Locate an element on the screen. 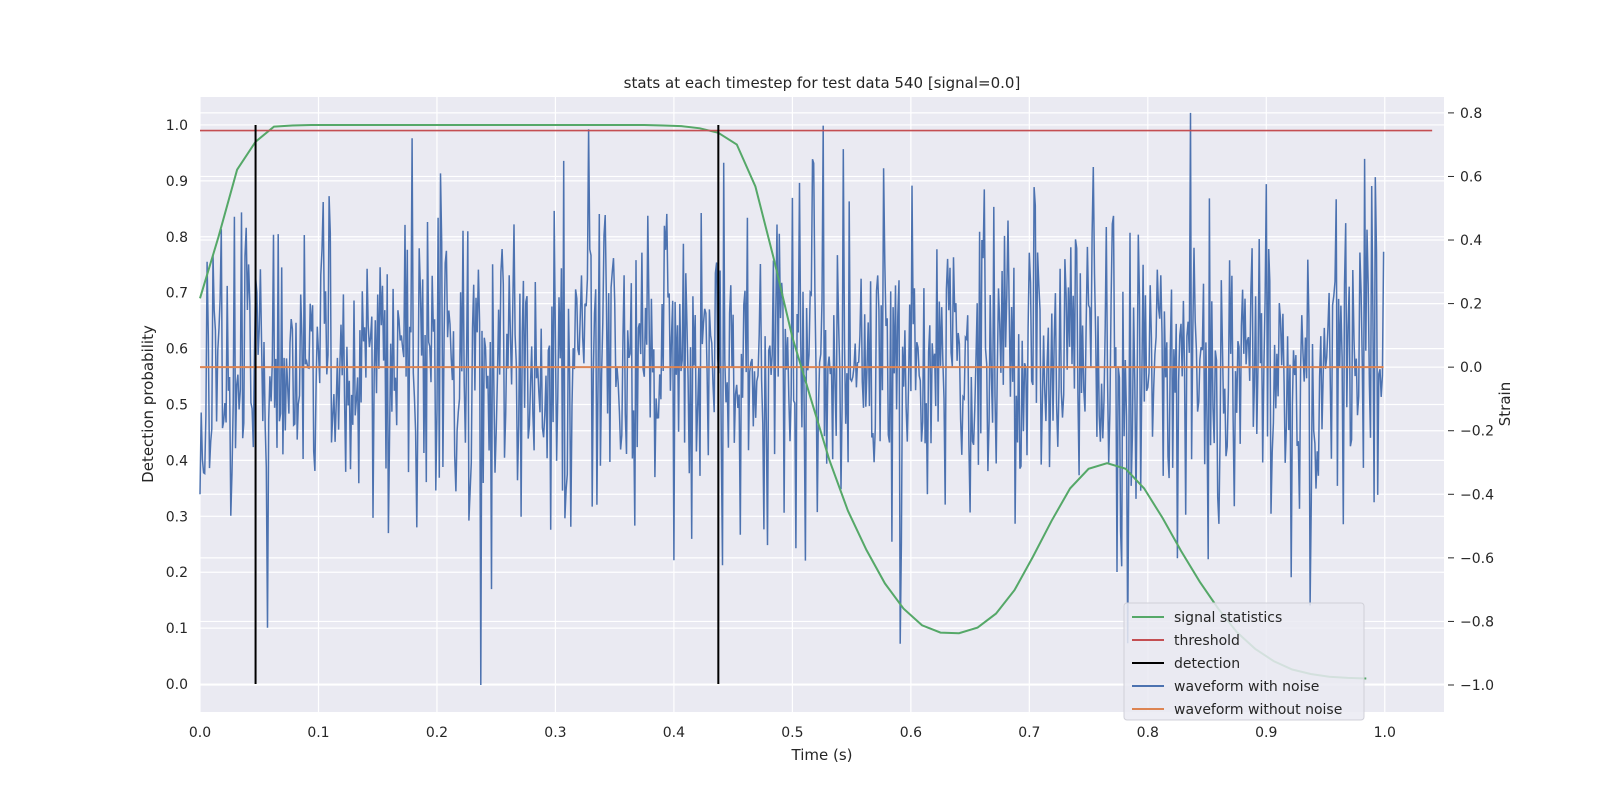 The height and width of the screenshot is (800, 1600). y-right-tick-label-7: −0.6 is located at coordinates (1477, 559).